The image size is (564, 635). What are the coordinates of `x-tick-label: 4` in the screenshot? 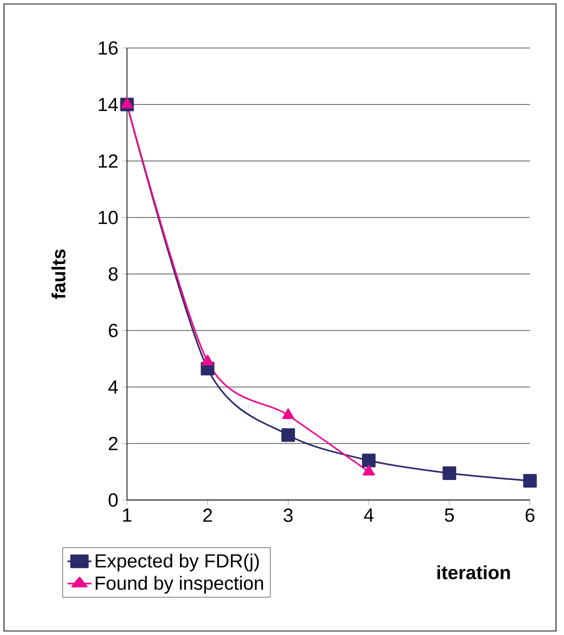 It's located at (369, 515).